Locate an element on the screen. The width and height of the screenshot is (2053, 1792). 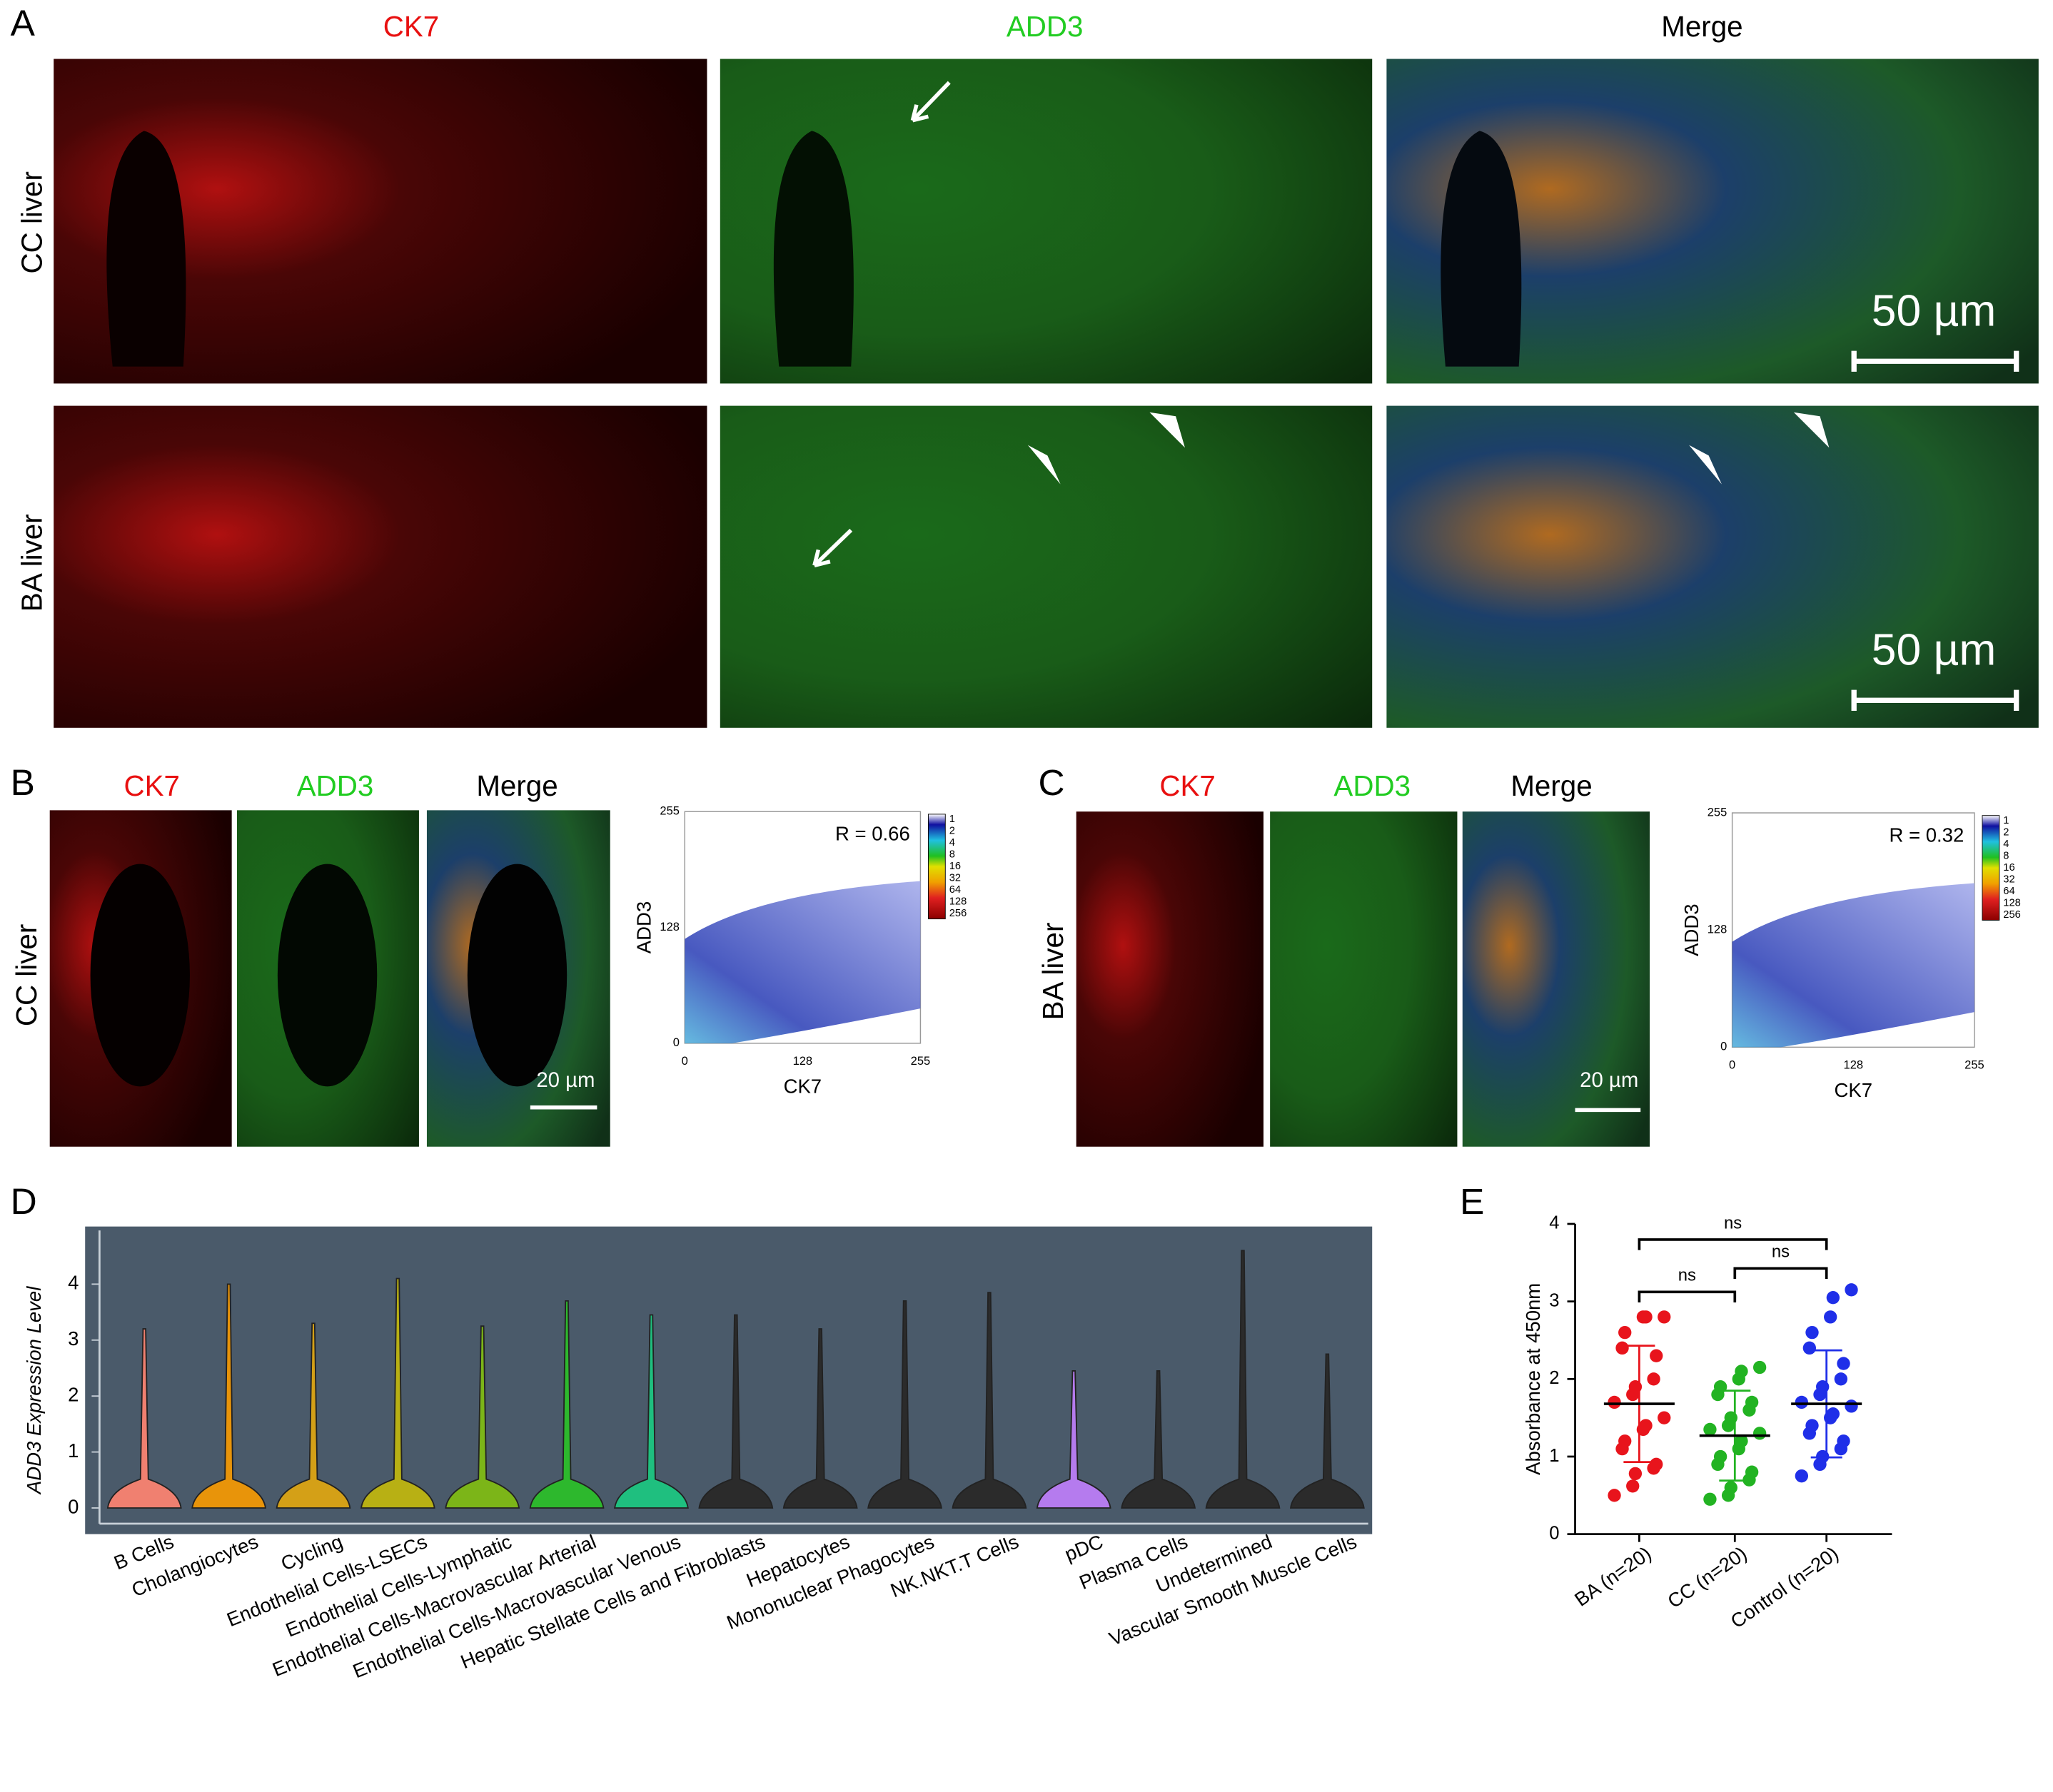
row-label: CC liver is located at coordinates (26, 975).